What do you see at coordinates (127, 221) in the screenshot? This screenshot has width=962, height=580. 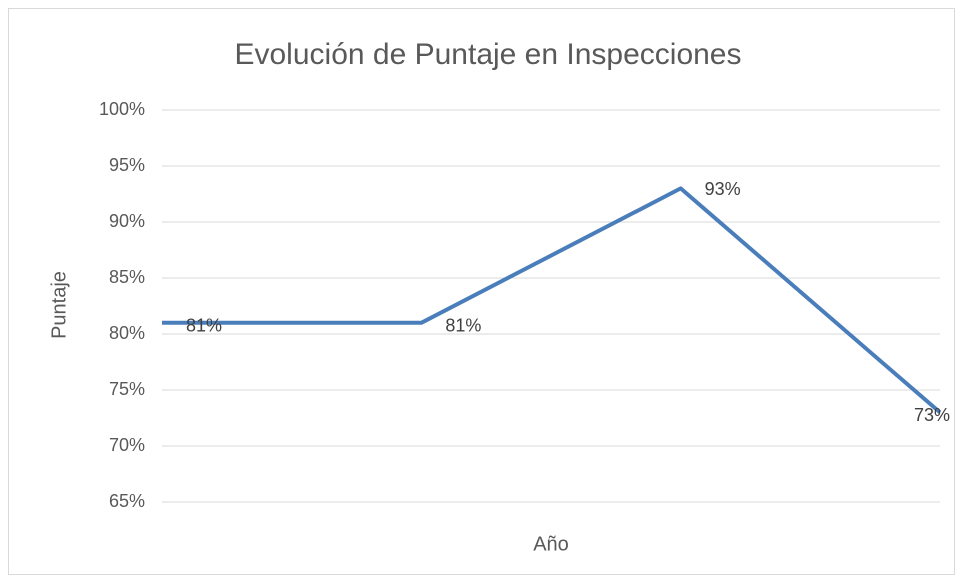 I see `y-tick-label: 90%` at bounding box center [127, 221].